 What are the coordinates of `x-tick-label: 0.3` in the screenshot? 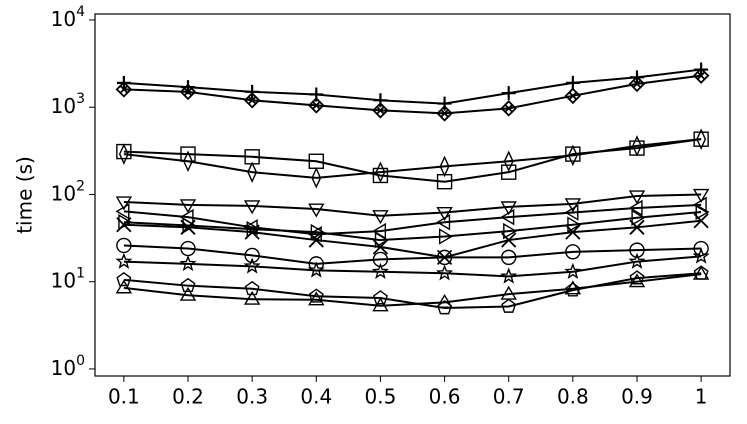 It's located at (252, 397).